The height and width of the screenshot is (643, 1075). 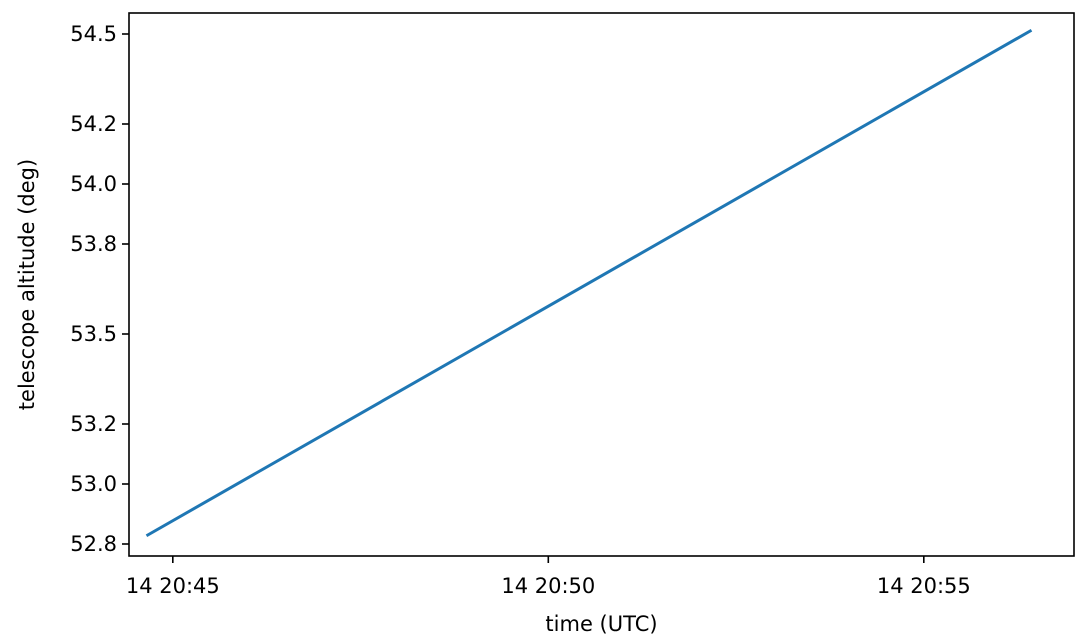 What do you see at coordinates (93, 484) in the screenshot?
I see `y-tick-label: 53.0` at bounding box center [93, 484].